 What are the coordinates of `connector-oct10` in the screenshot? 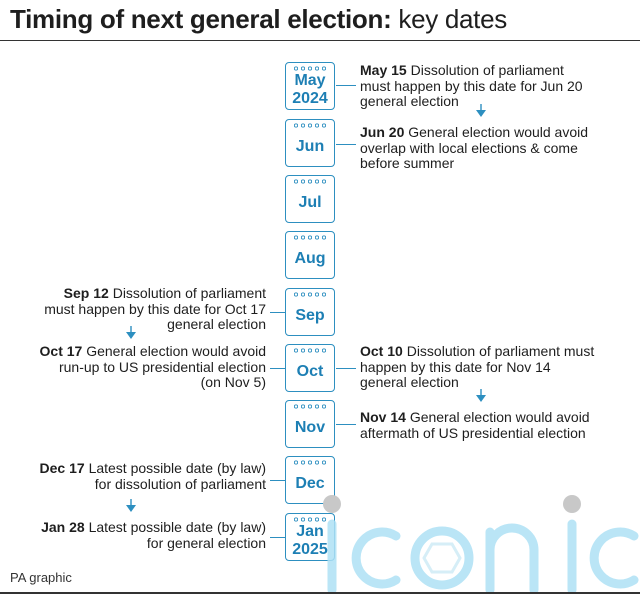 It's located at (346, 368).